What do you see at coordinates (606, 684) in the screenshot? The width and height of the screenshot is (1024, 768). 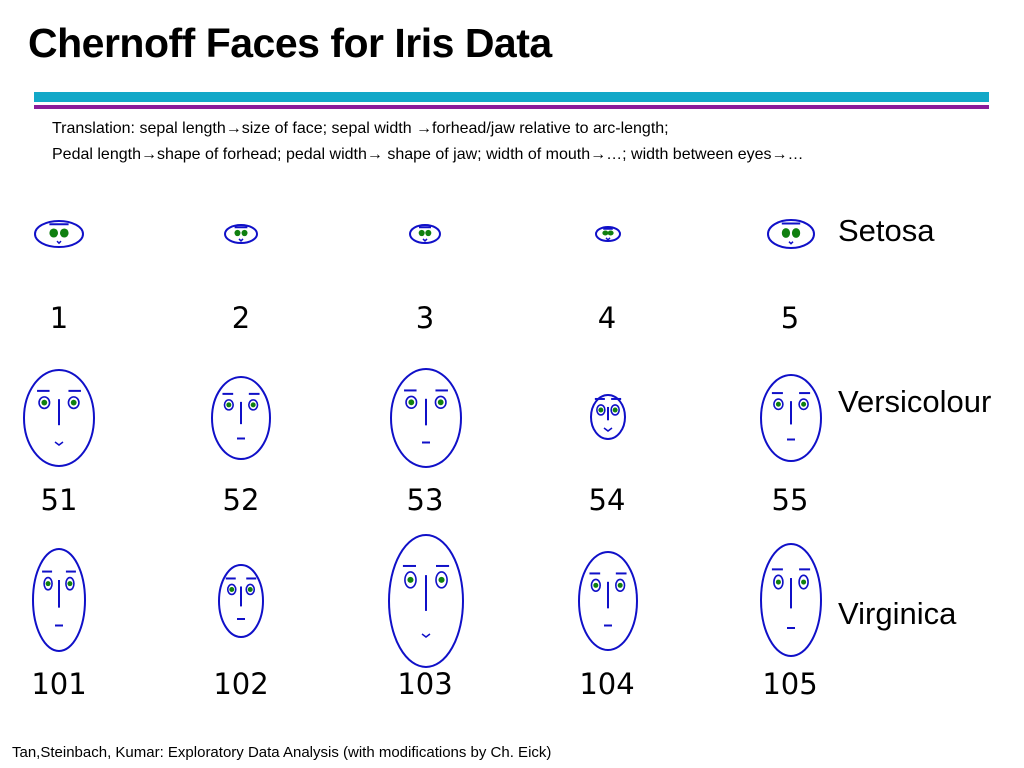 I see `face-number-label: 104` at bounding box center [606, 684].